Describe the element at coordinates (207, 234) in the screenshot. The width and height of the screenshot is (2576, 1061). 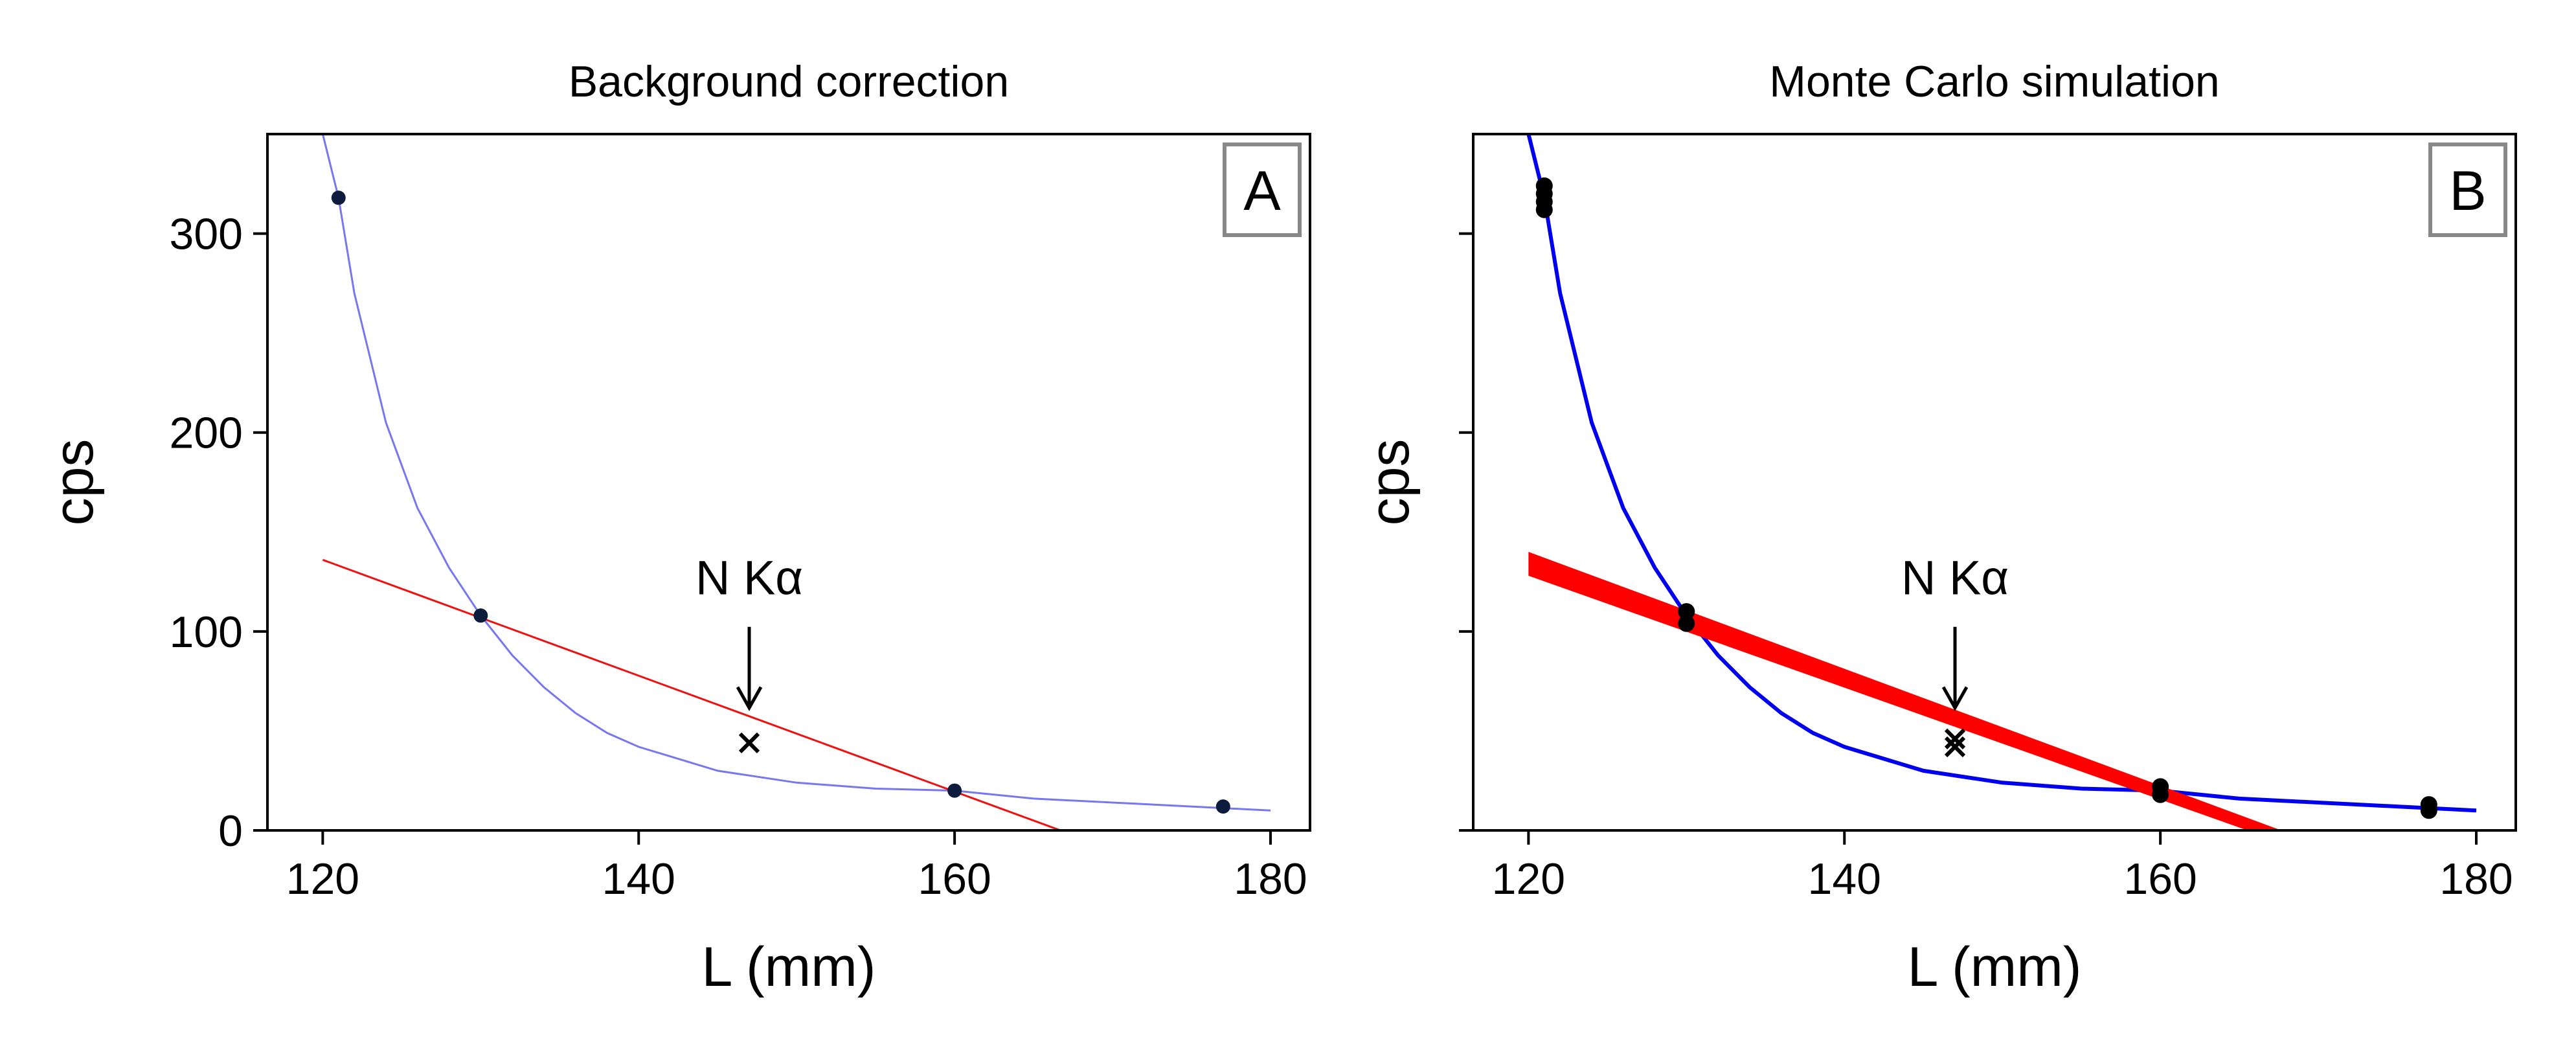
I see `y-tick-label: 300` at that location.